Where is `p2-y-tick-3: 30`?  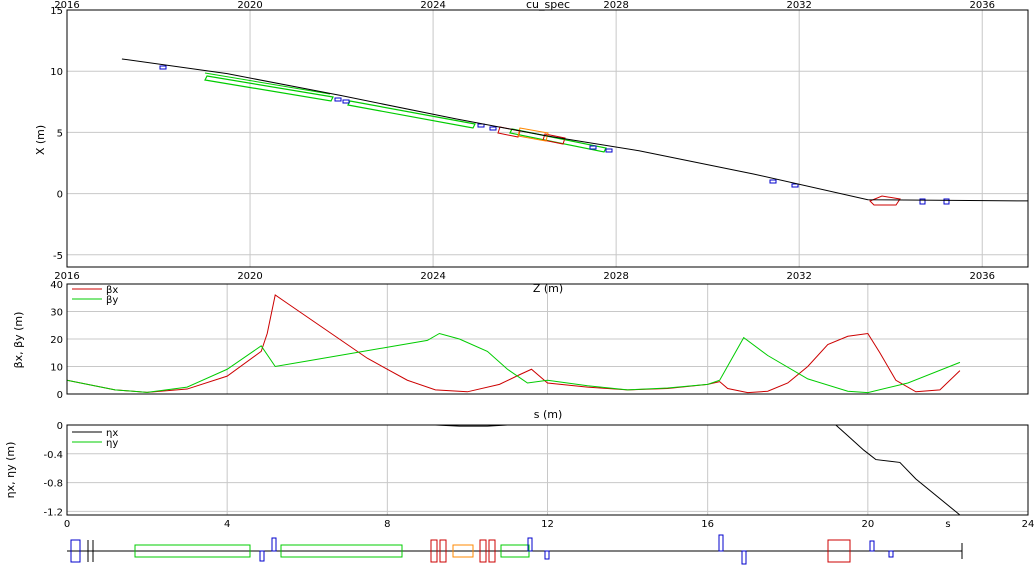 p2-y-tick-3: 30 is located at coordinates (56, 313).